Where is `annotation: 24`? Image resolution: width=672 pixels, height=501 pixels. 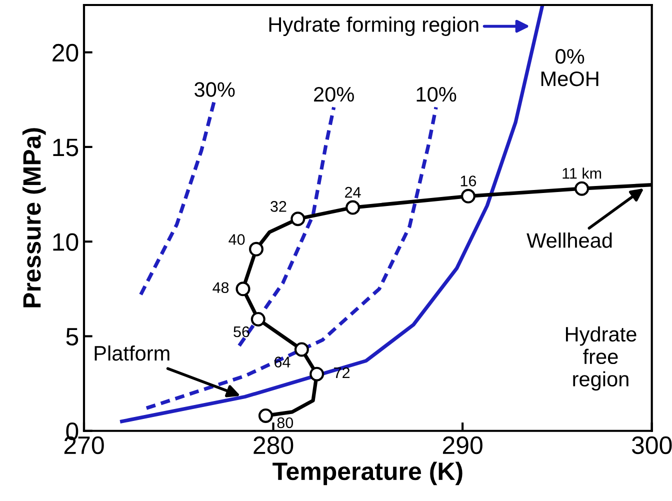
annotation: 24 is located at coordinates (353, 192).